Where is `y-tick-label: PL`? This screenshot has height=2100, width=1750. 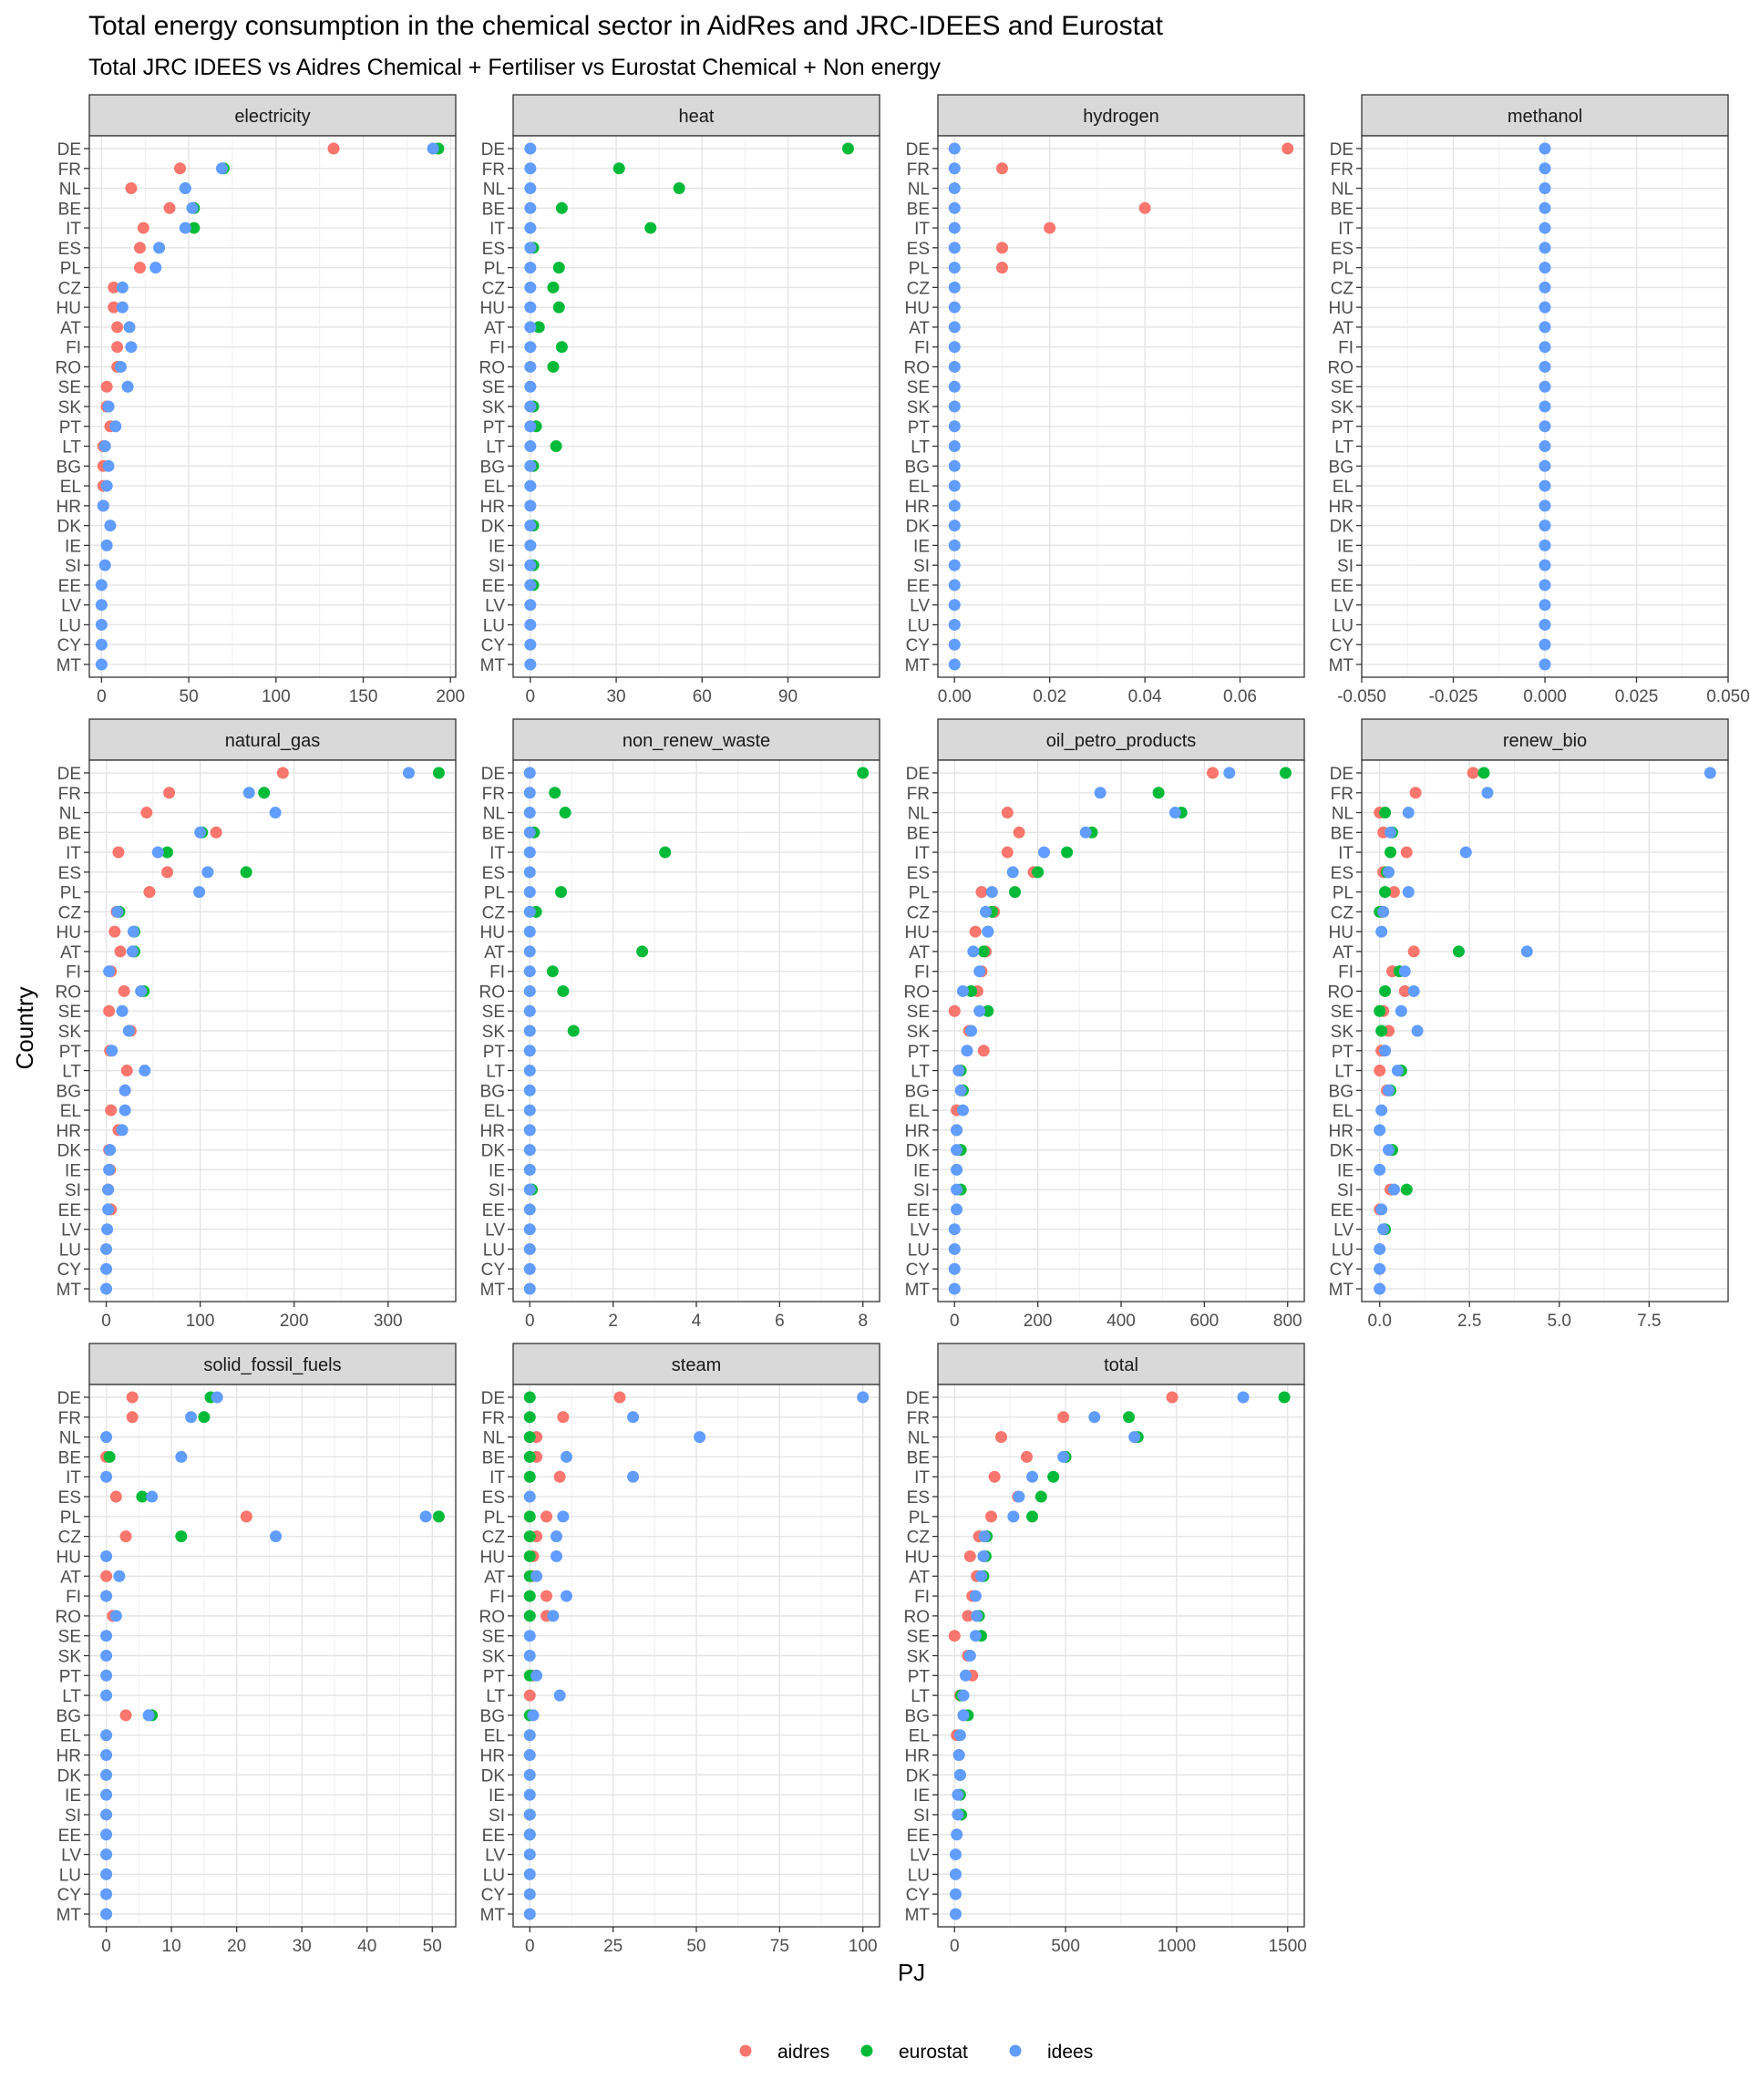 y-tick-label: PL is located at coordinates (1344, 894).